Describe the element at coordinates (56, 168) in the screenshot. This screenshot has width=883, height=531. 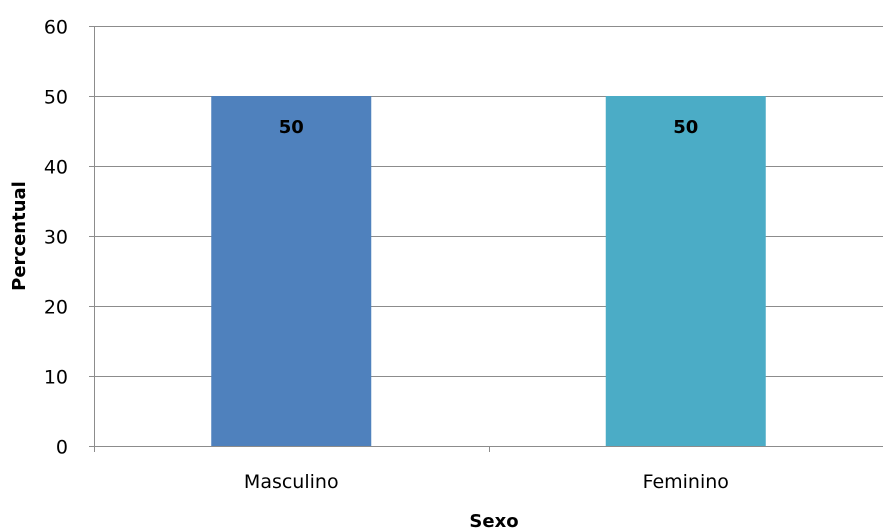
I see `y-tick-label: 40` at that location.